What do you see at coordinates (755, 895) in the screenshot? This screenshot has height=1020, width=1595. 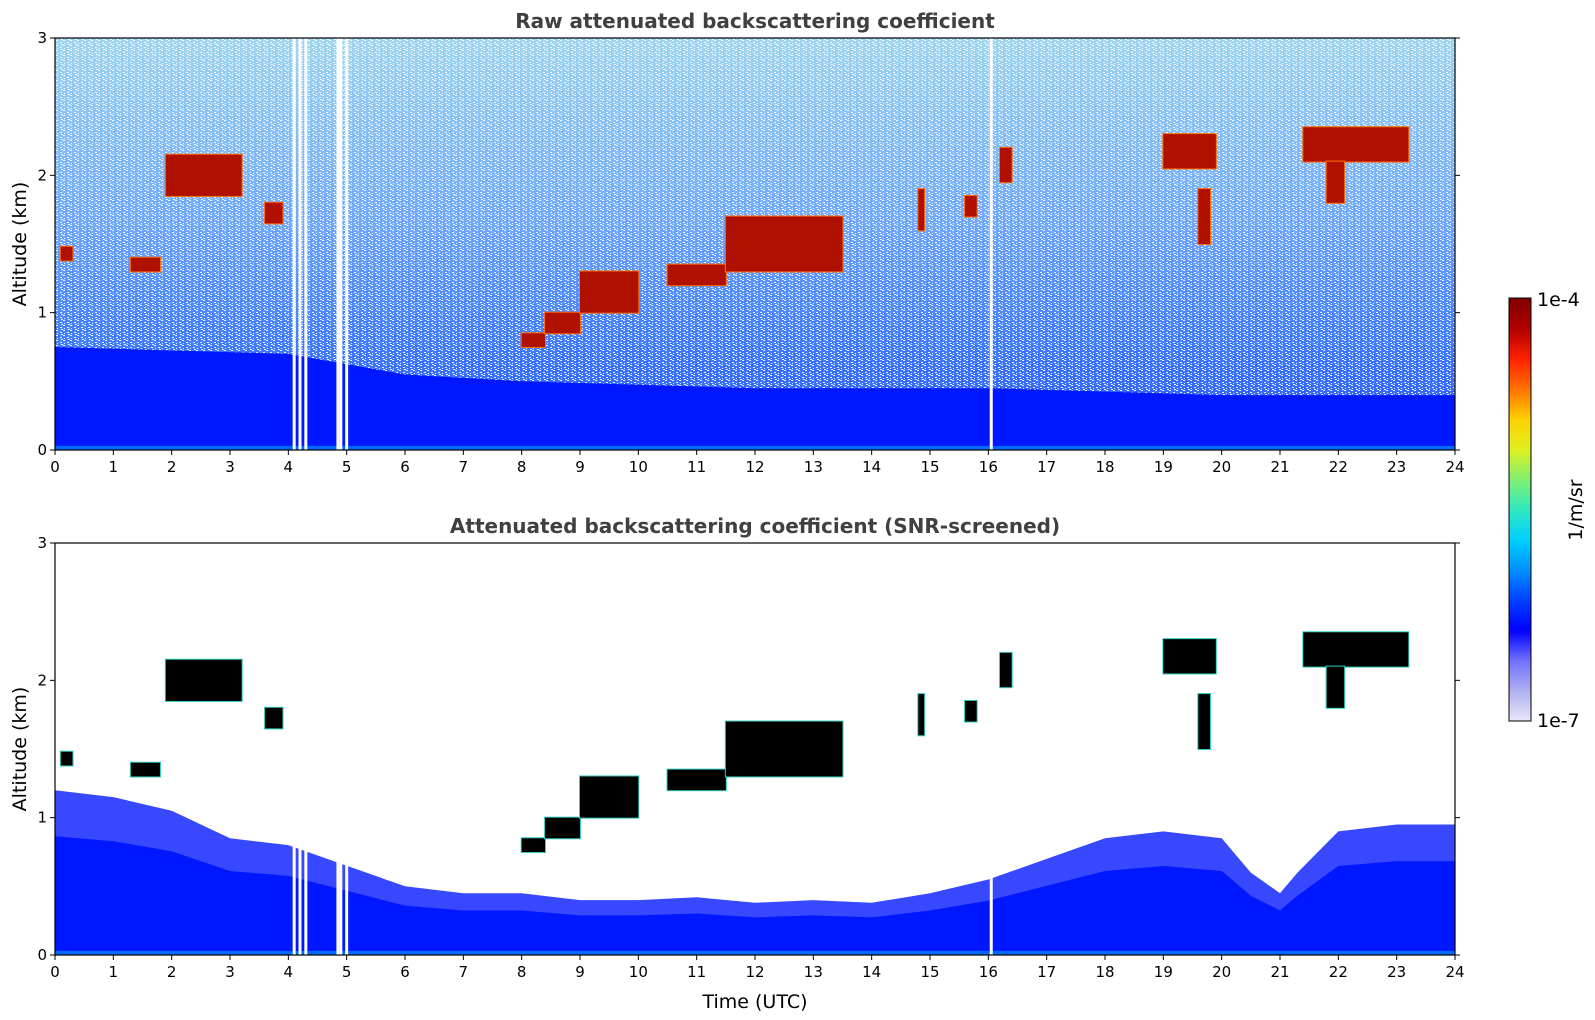 I see `boundary-layer` at bounding box center [755, 895].